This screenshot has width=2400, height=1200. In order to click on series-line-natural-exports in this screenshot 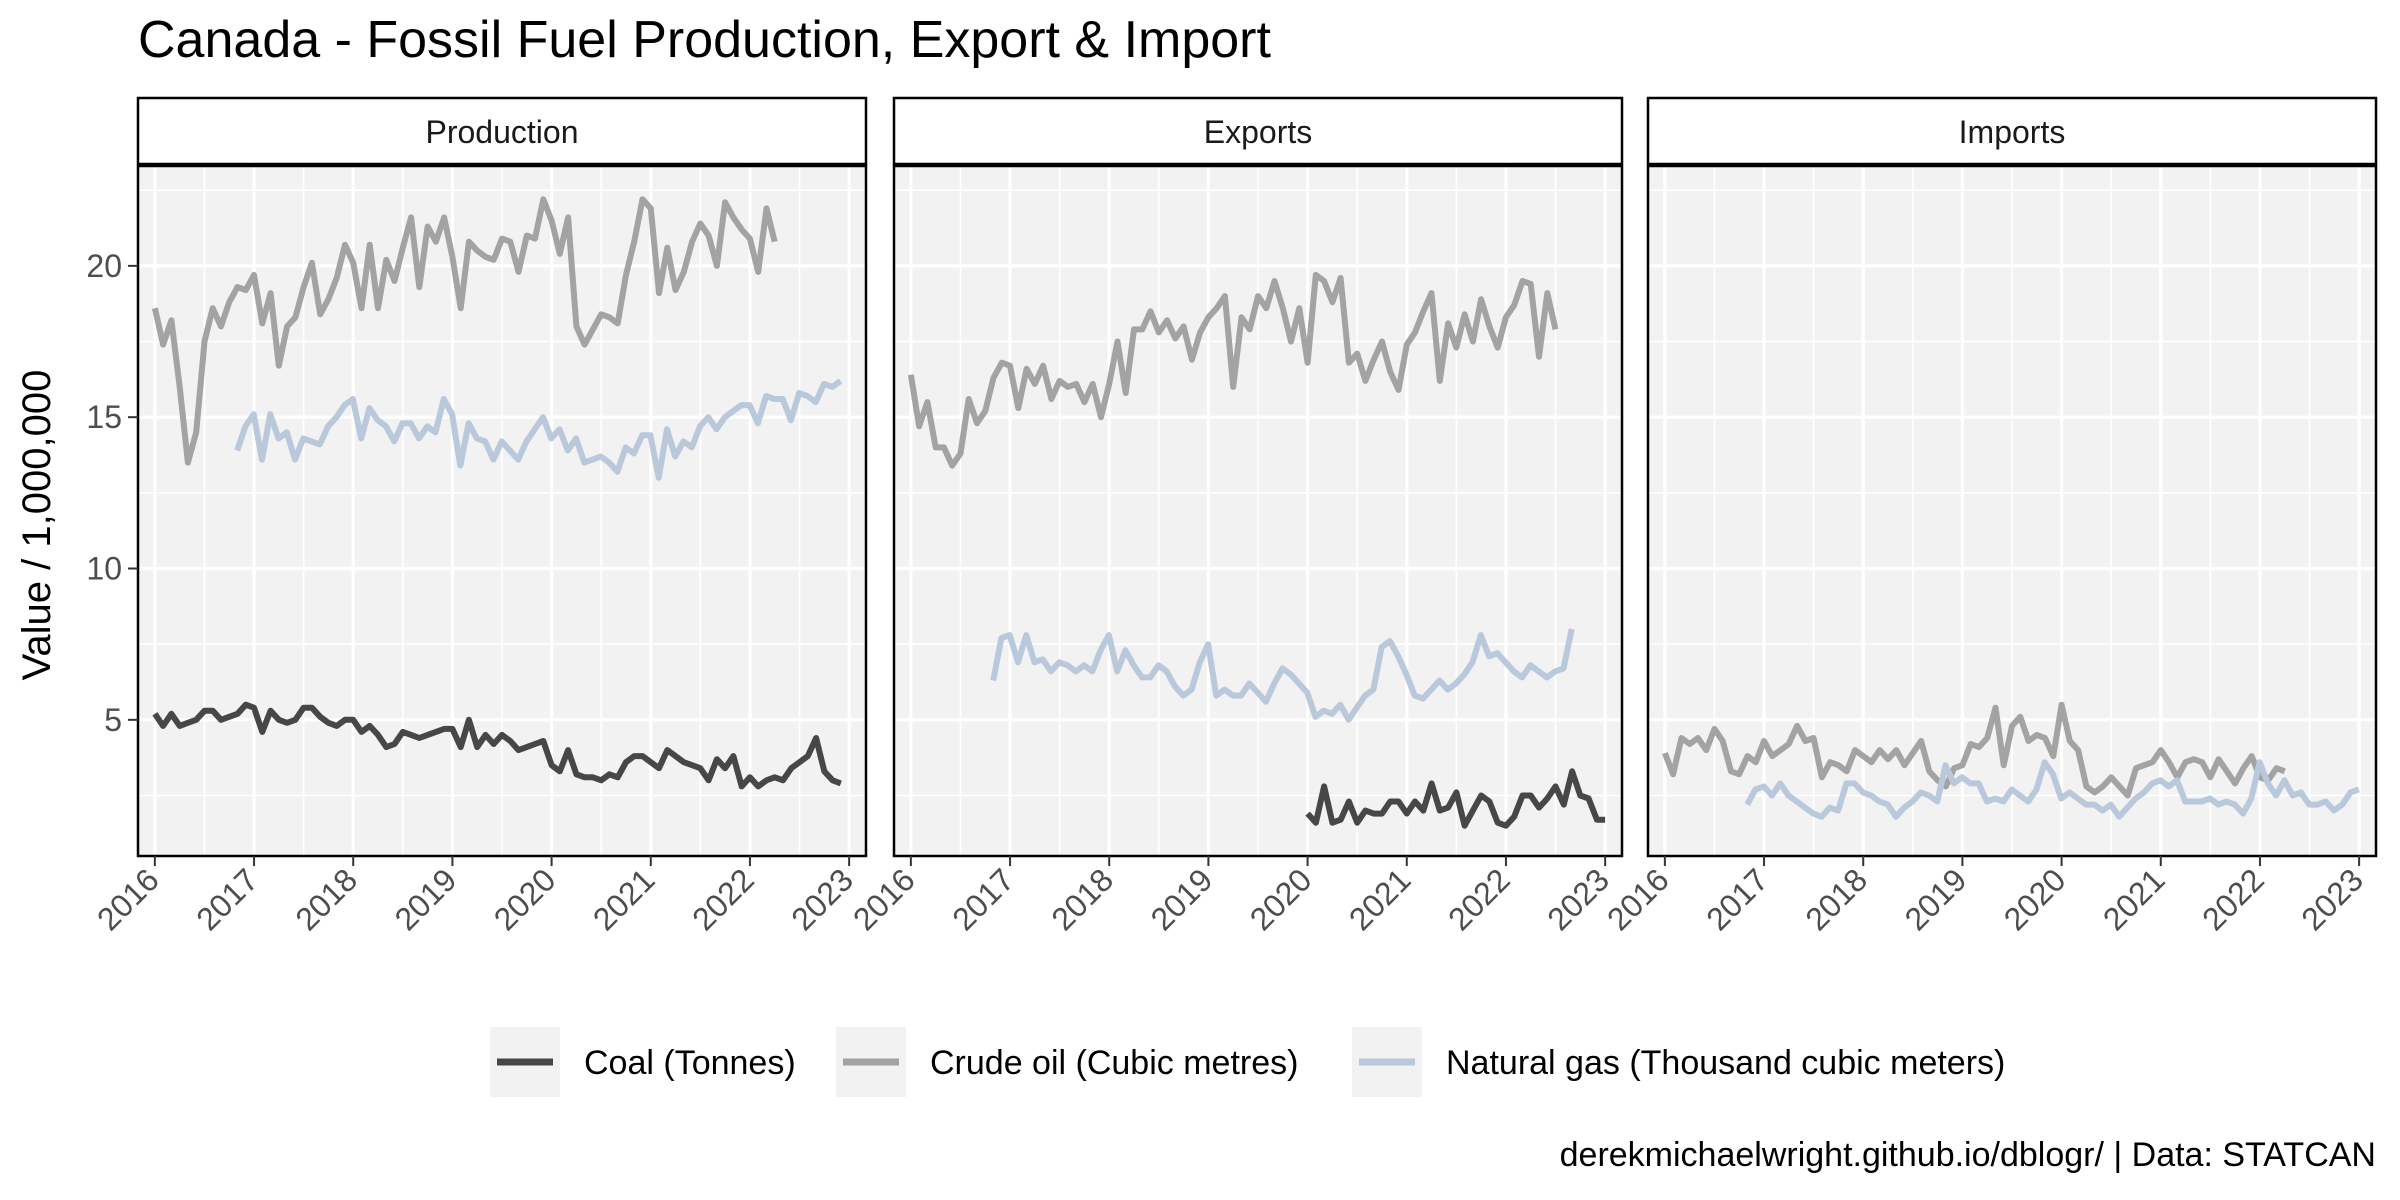, I will do `click(1282, 675)`.